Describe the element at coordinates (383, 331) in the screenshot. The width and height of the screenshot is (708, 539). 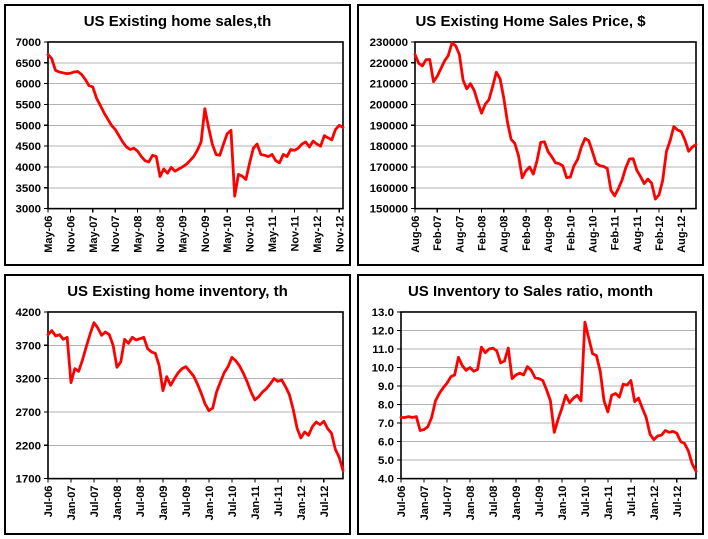
I see `svg-text: 12.0` at that location.